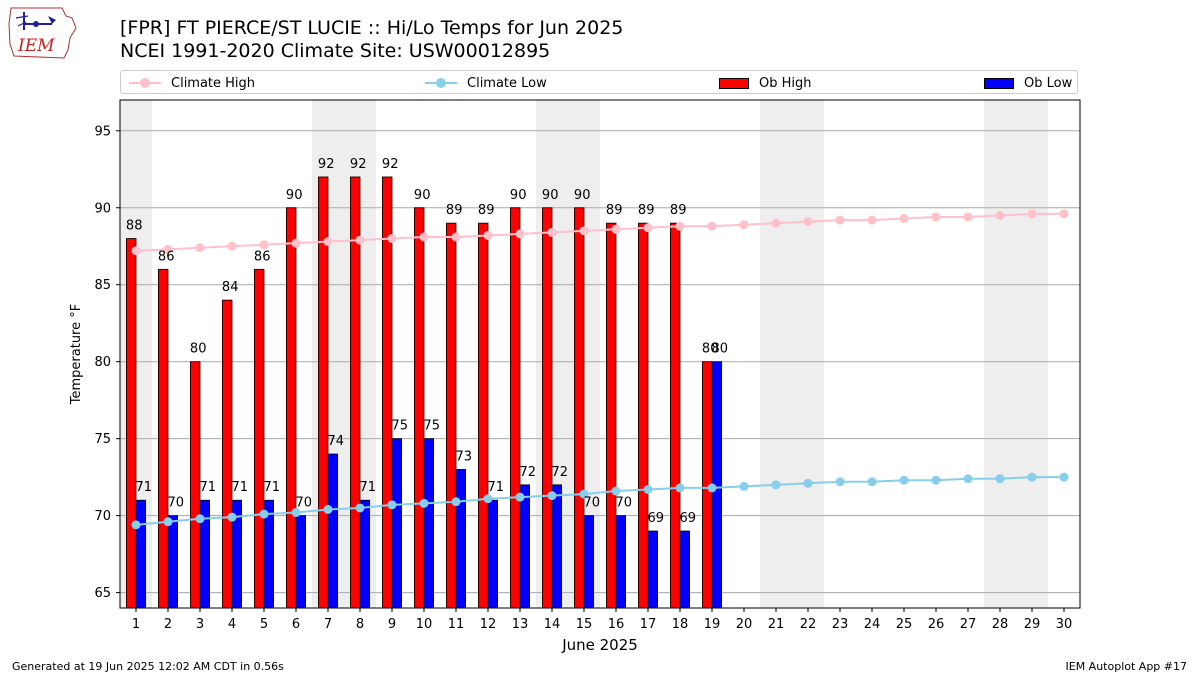 This screenshot has height=675, width=1200. Describe the element at coordinates (488, 624) in the screenshot. I see `x-tick-label: 12` at that location.